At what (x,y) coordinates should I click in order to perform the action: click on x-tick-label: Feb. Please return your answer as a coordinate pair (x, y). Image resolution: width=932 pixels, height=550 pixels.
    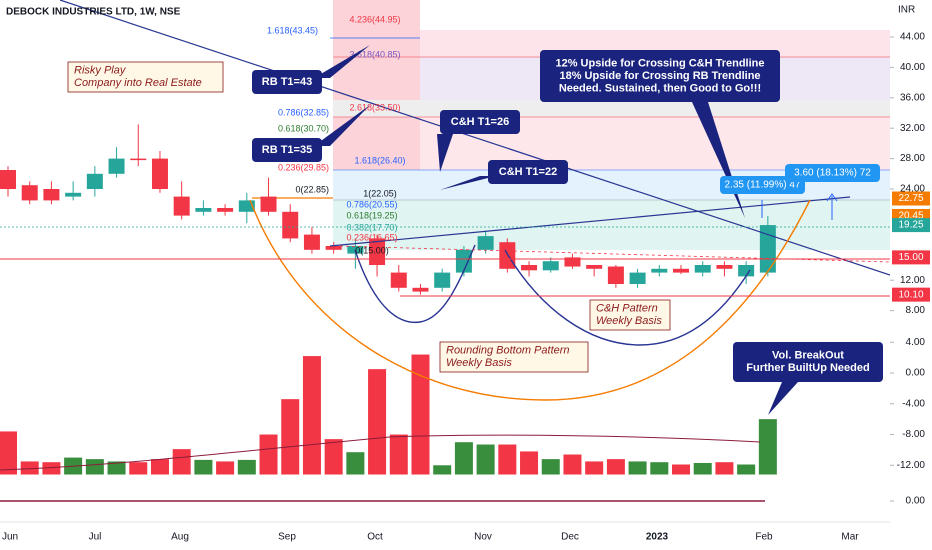
    Looking at the image, I should click on (764, 537).